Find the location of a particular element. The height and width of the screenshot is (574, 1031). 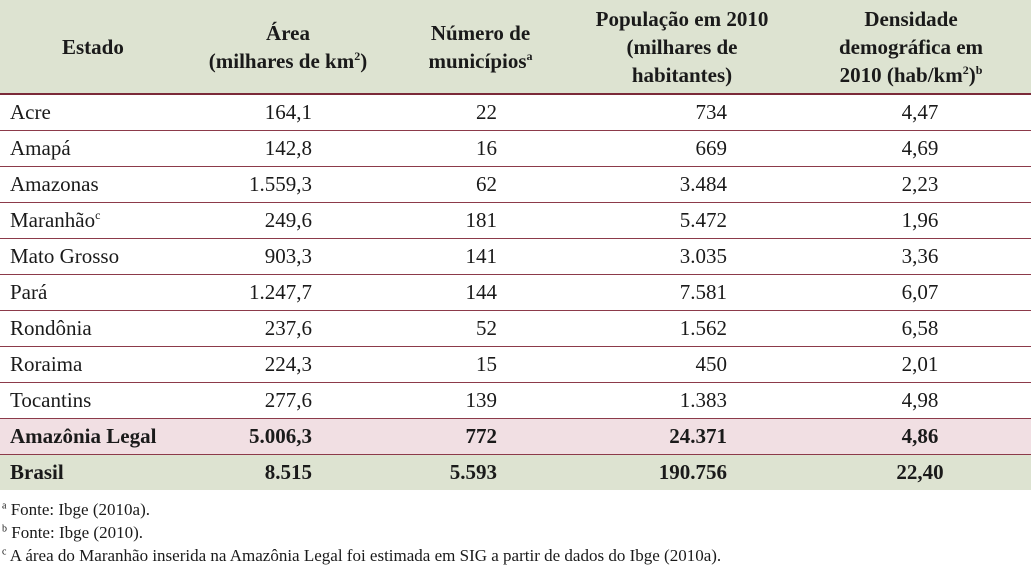

footnote: a Fonte: Ibge (2010a). is located at coordinates (361, 509).